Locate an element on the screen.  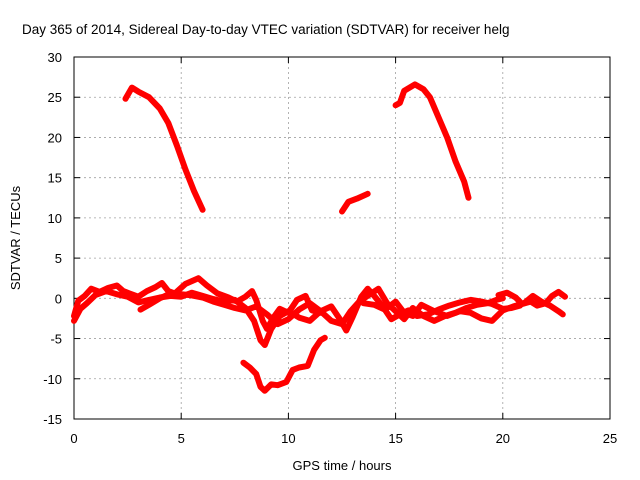
x-tick-label: 20 is located at coordinates (503, 438).